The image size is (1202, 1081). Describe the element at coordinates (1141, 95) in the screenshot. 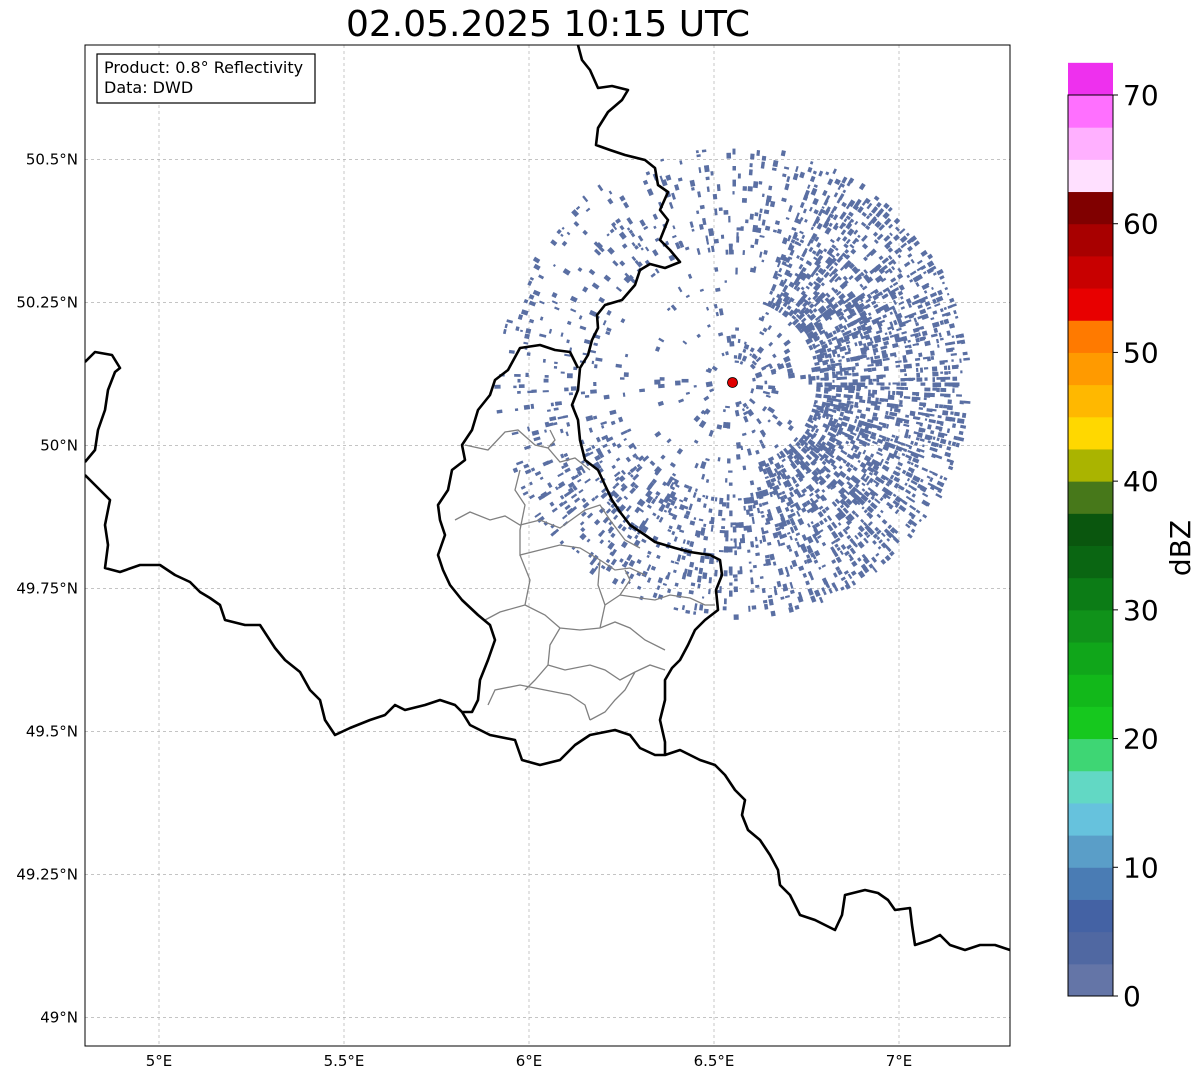

I see `colorbar-tick-label: 70` at that location.